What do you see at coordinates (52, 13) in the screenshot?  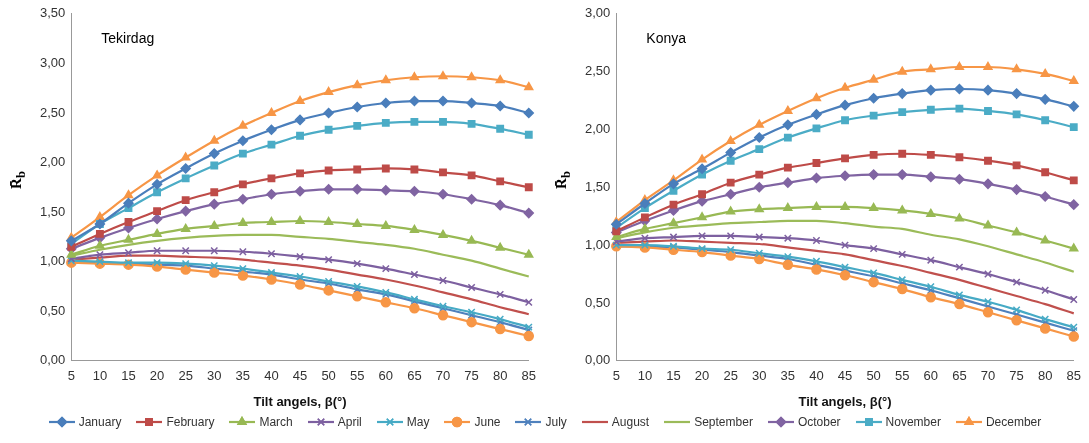 I see `y-tick-label: 3,50` at bounding box center [52, 13].